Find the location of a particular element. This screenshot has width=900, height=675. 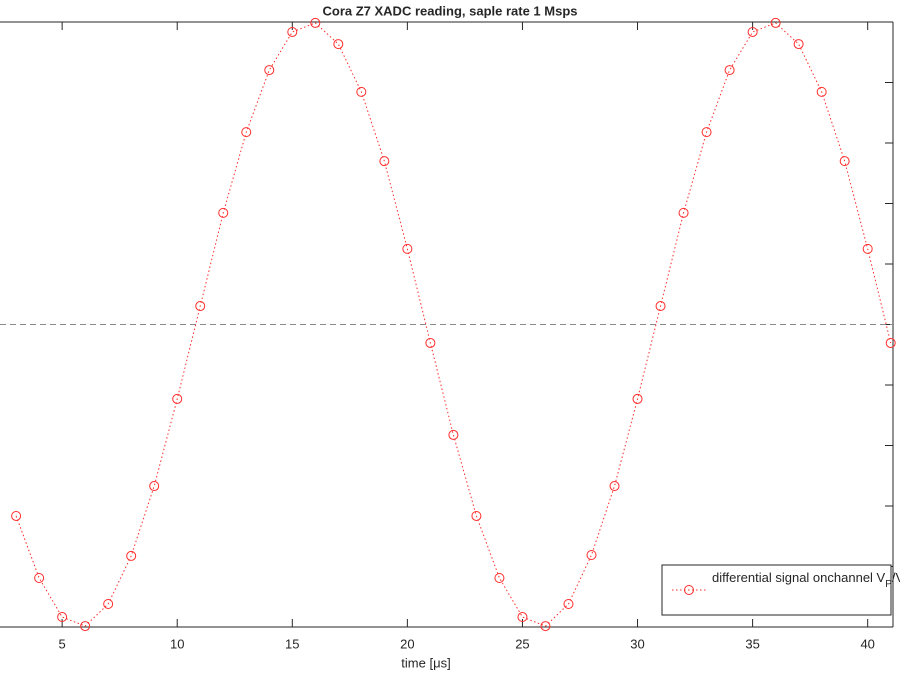

chart-title: Cora Z7 XADC reading, saple rate 1 Msps is located at coordinates (449, 10).